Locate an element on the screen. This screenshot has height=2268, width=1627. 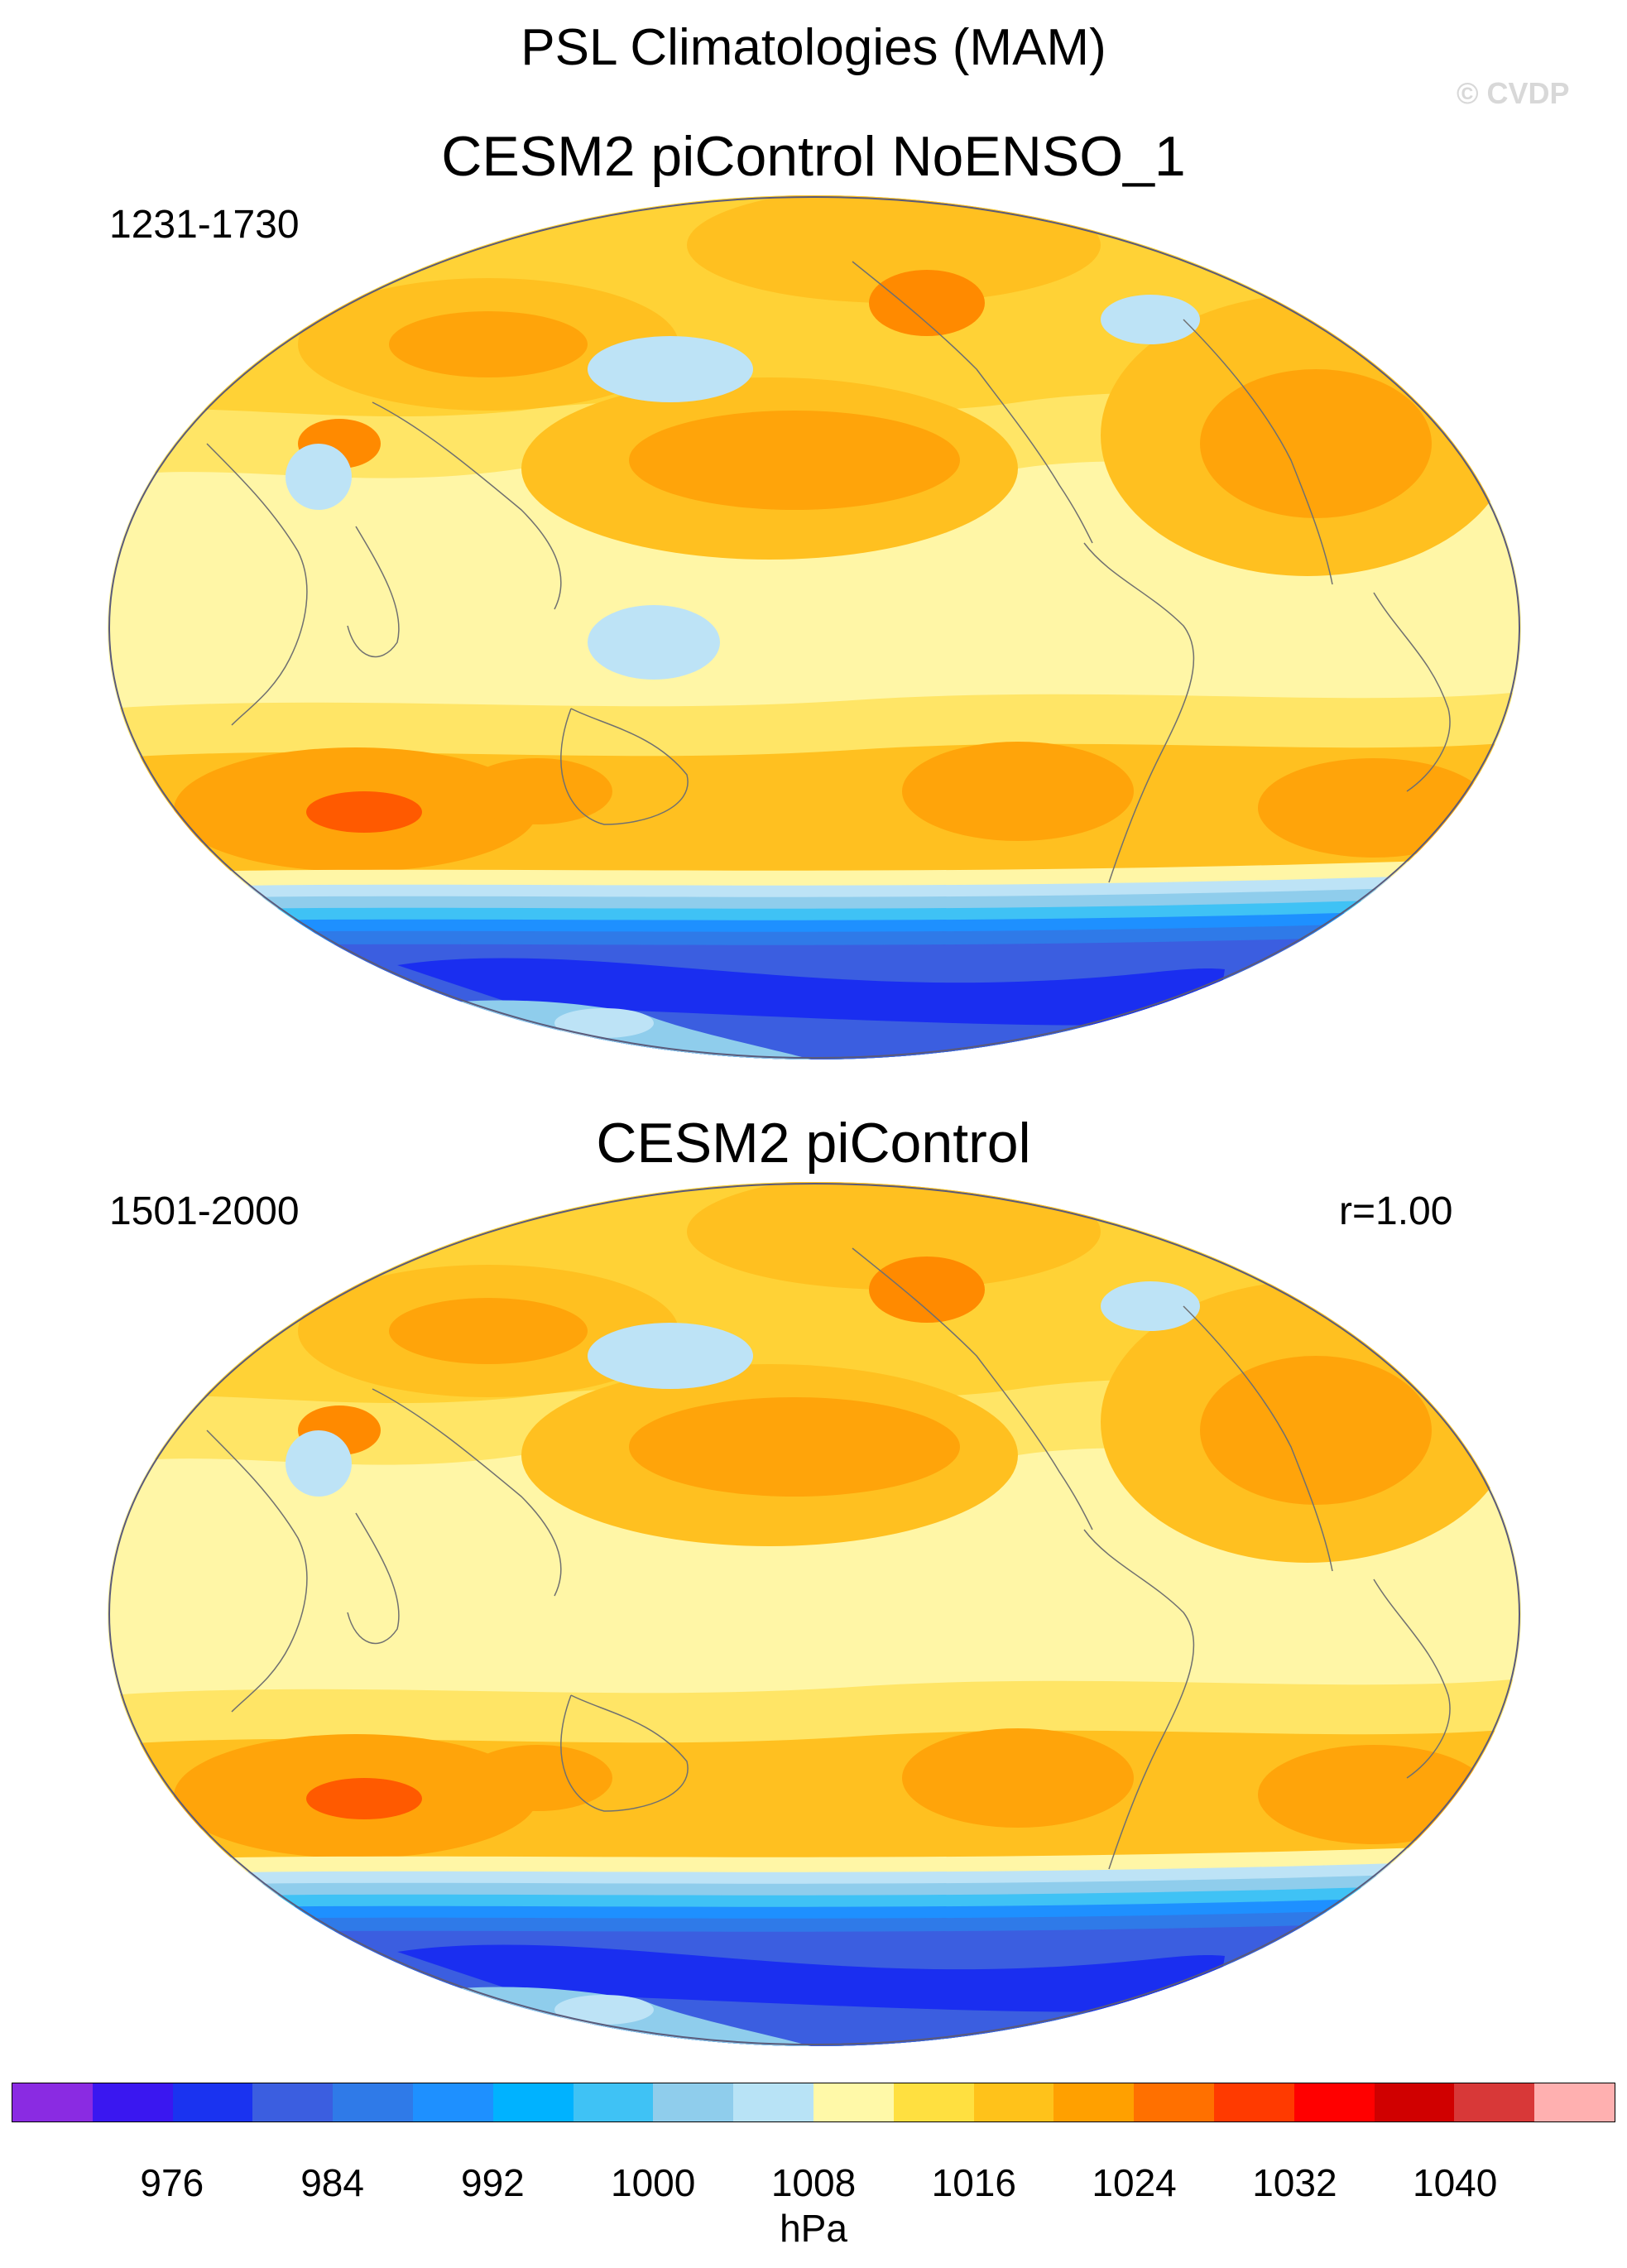
colorbar-tick-label: 1040 is located at coordinates (1455, 2182).